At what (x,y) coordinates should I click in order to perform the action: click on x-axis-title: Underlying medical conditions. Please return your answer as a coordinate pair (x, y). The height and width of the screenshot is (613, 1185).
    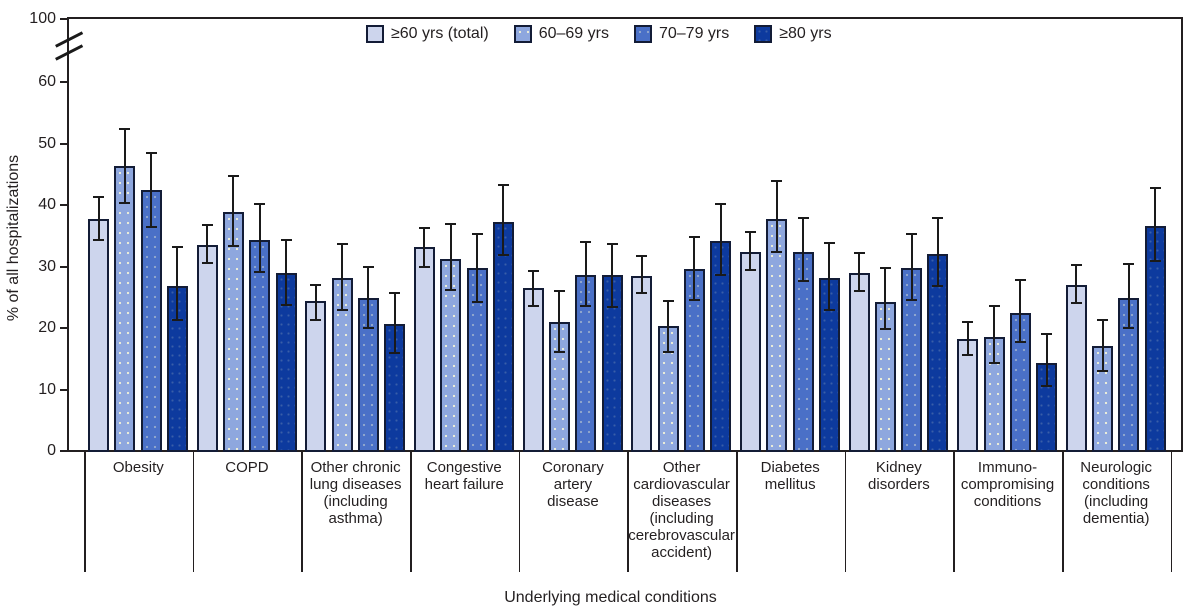
    Looking at the image, I should click on (610, 597).